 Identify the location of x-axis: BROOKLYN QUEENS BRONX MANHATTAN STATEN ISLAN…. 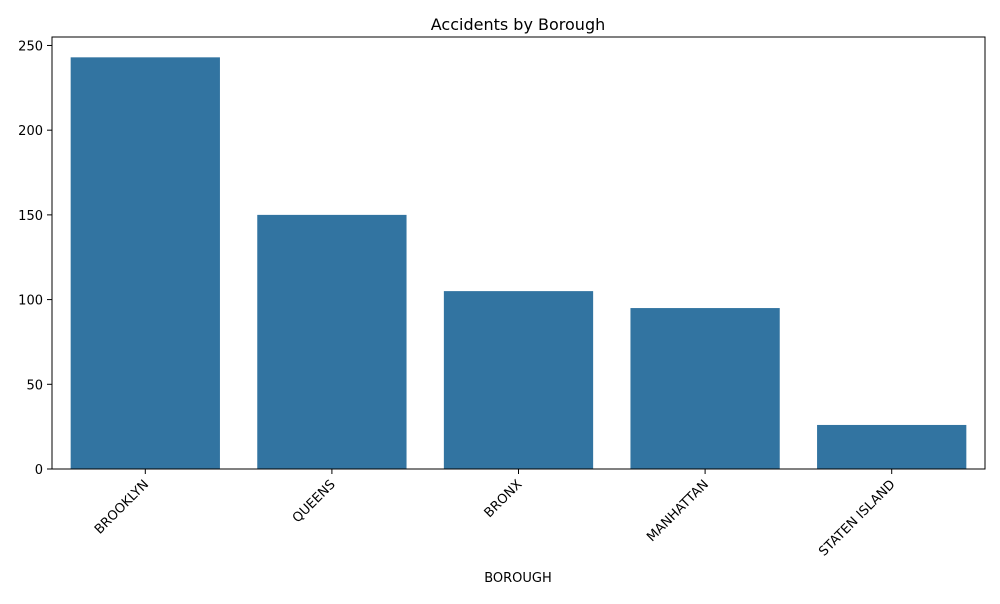
(495, 514).